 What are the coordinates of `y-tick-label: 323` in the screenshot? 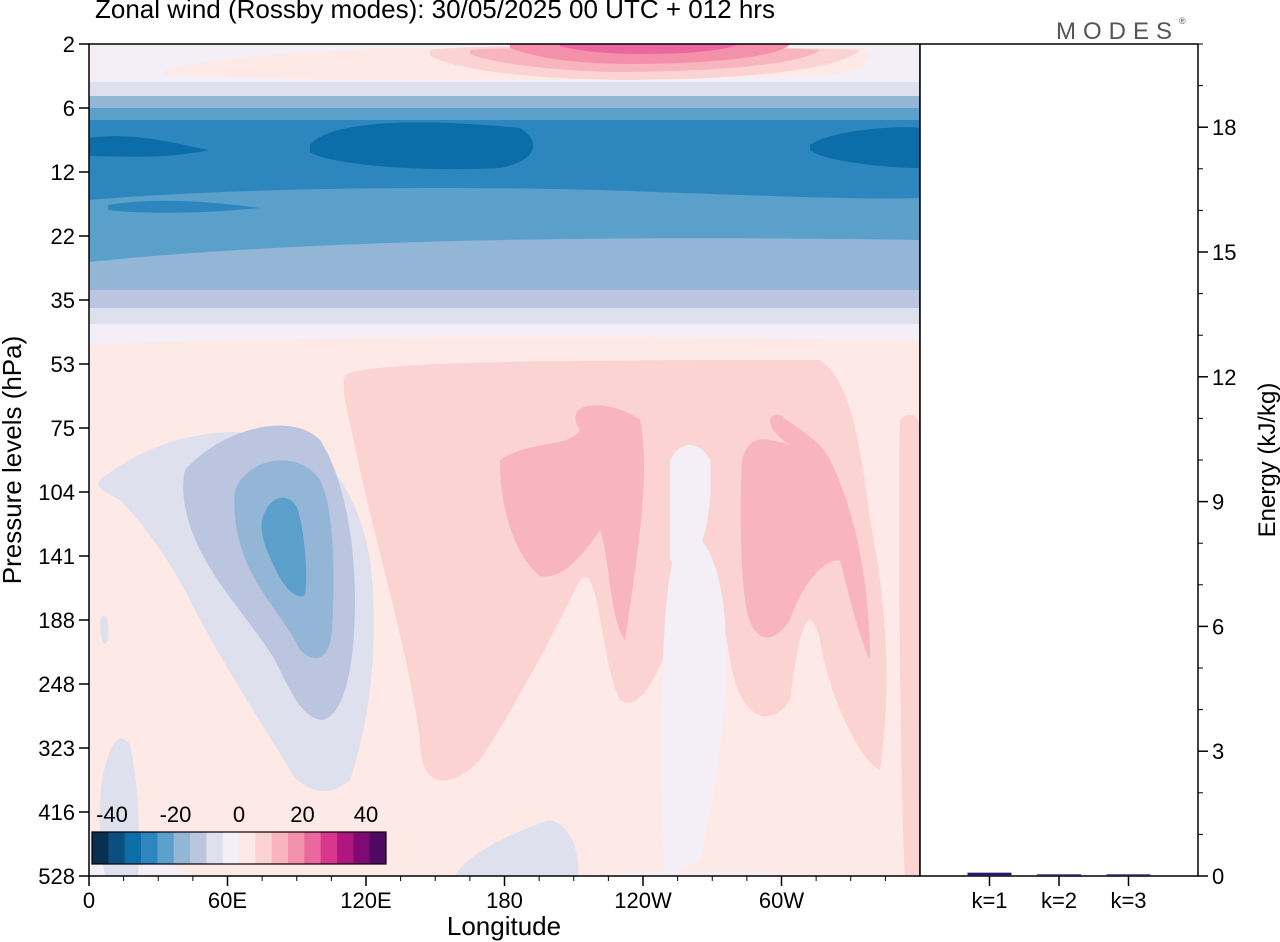 It's located at (56, 748).